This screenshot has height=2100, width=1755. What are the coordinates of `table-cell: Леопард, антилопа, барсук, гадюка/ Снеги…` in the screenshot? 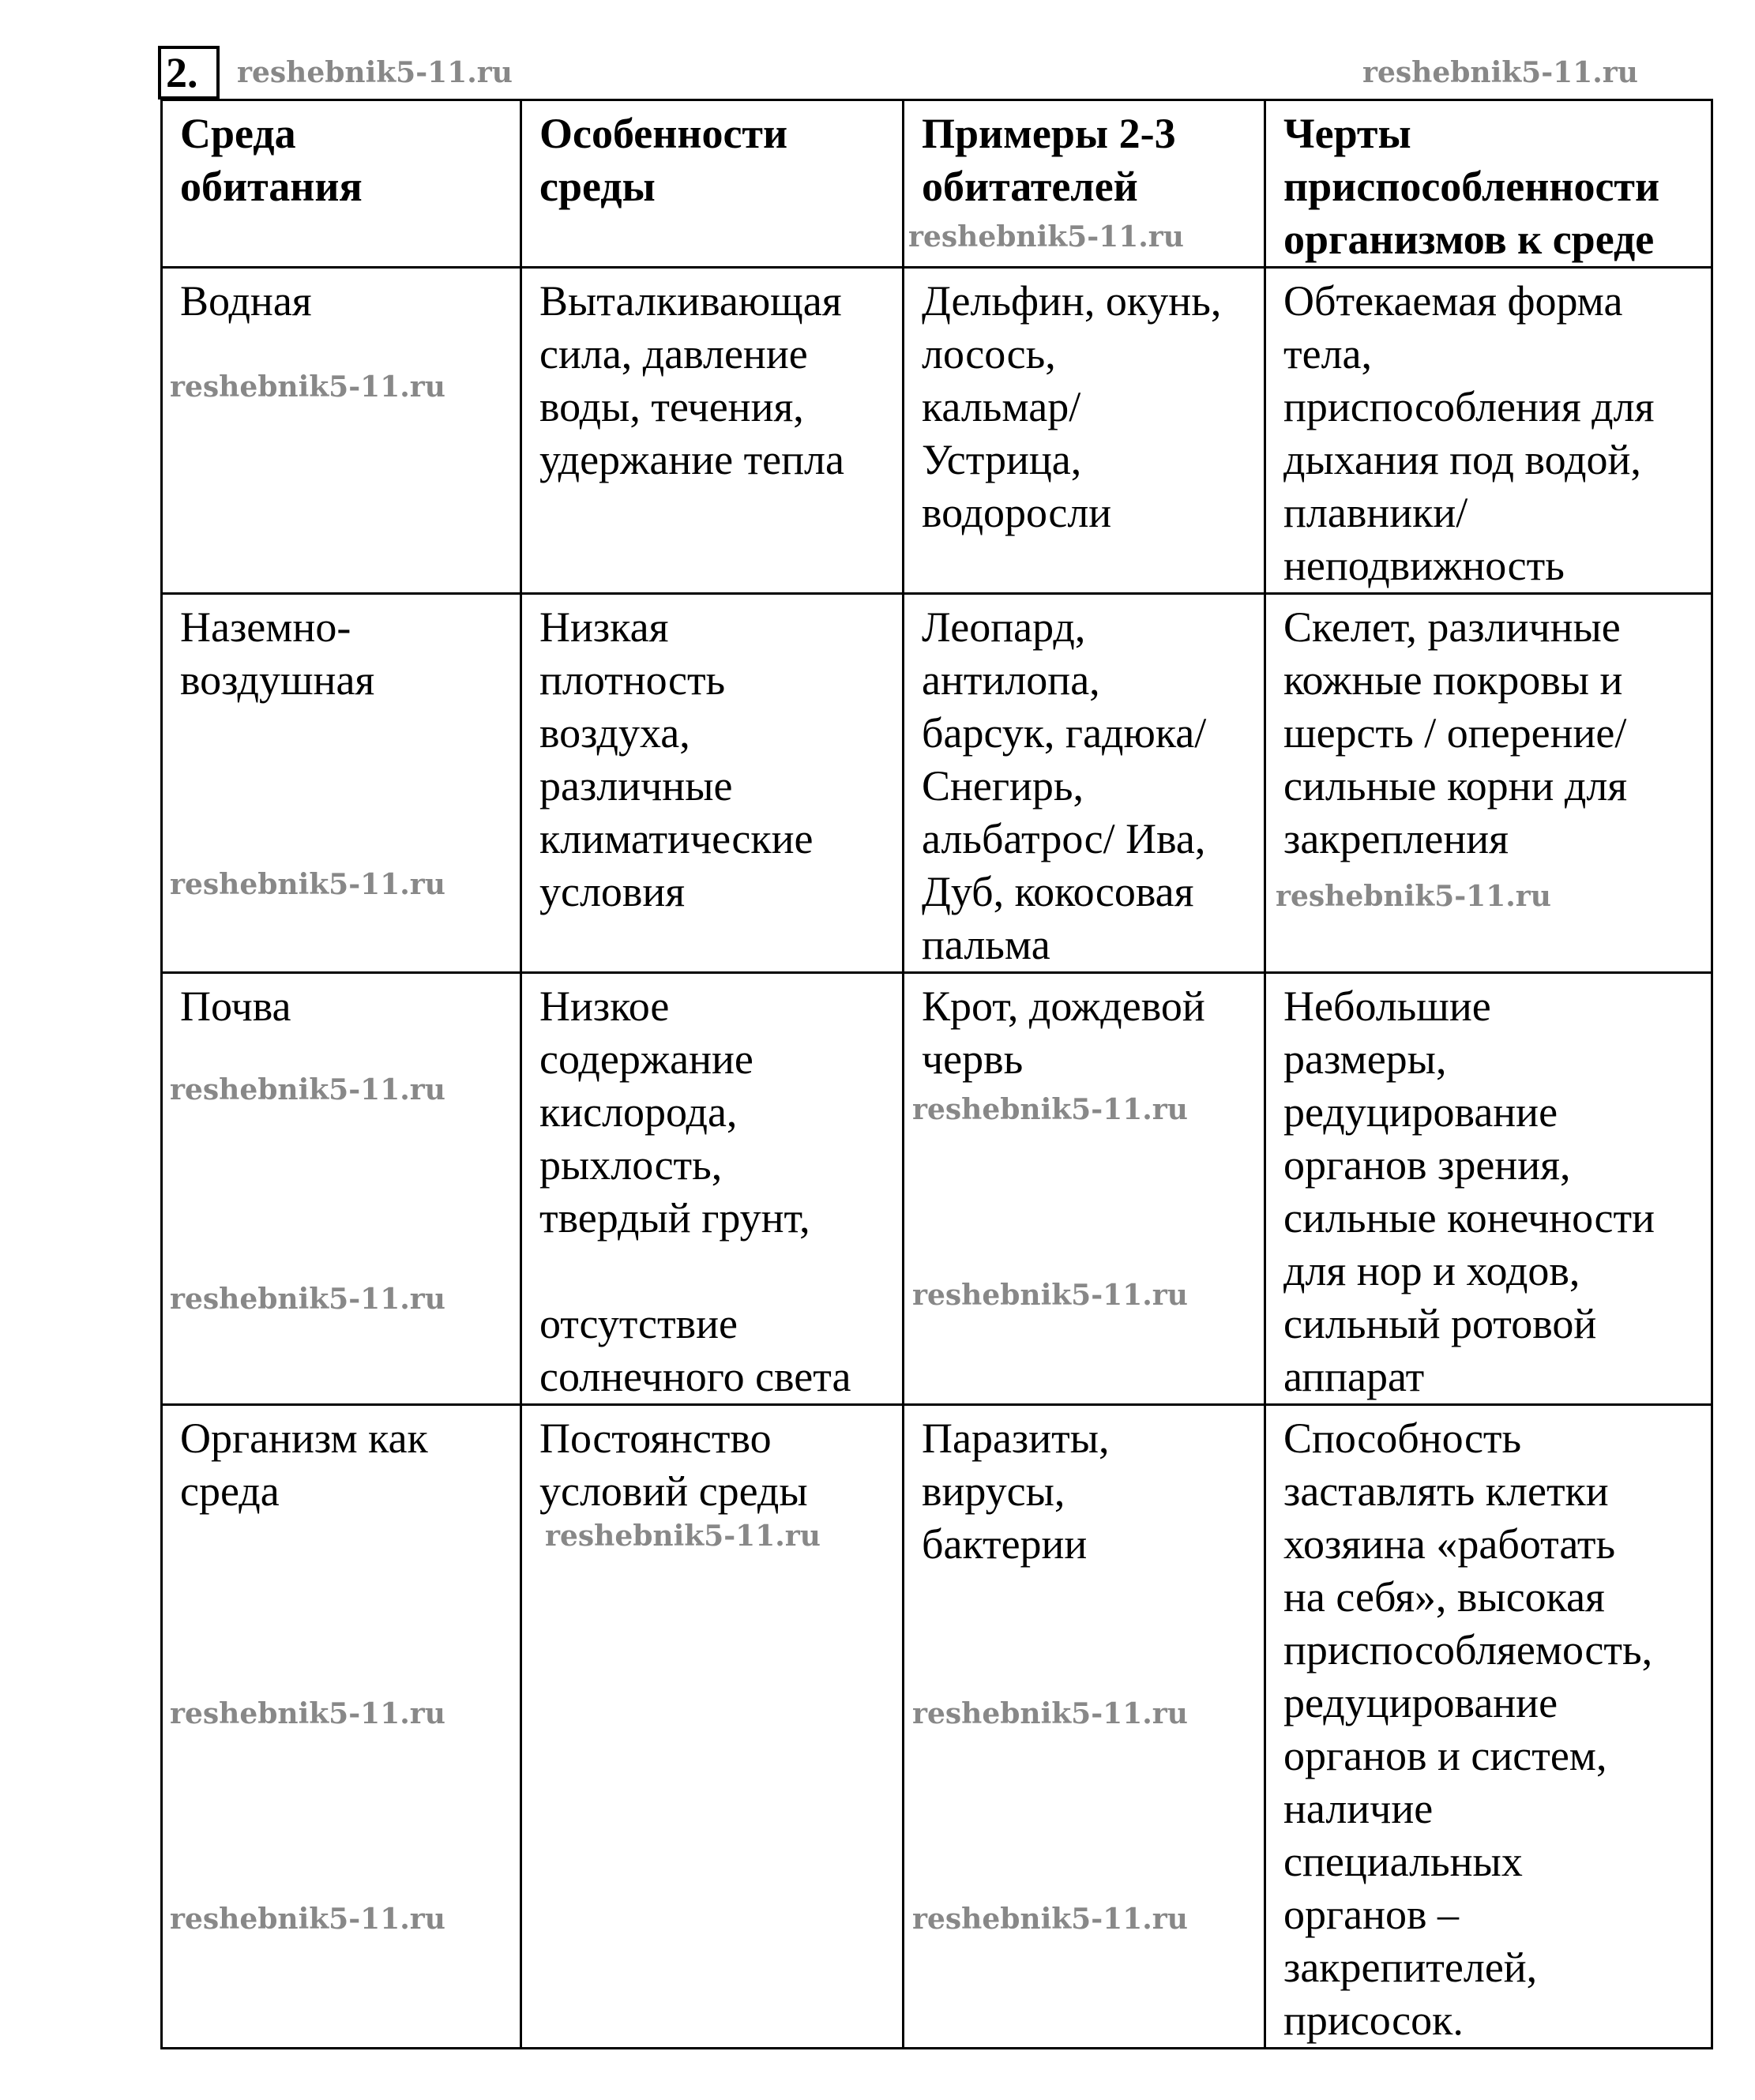 It's located at (1084, 783).